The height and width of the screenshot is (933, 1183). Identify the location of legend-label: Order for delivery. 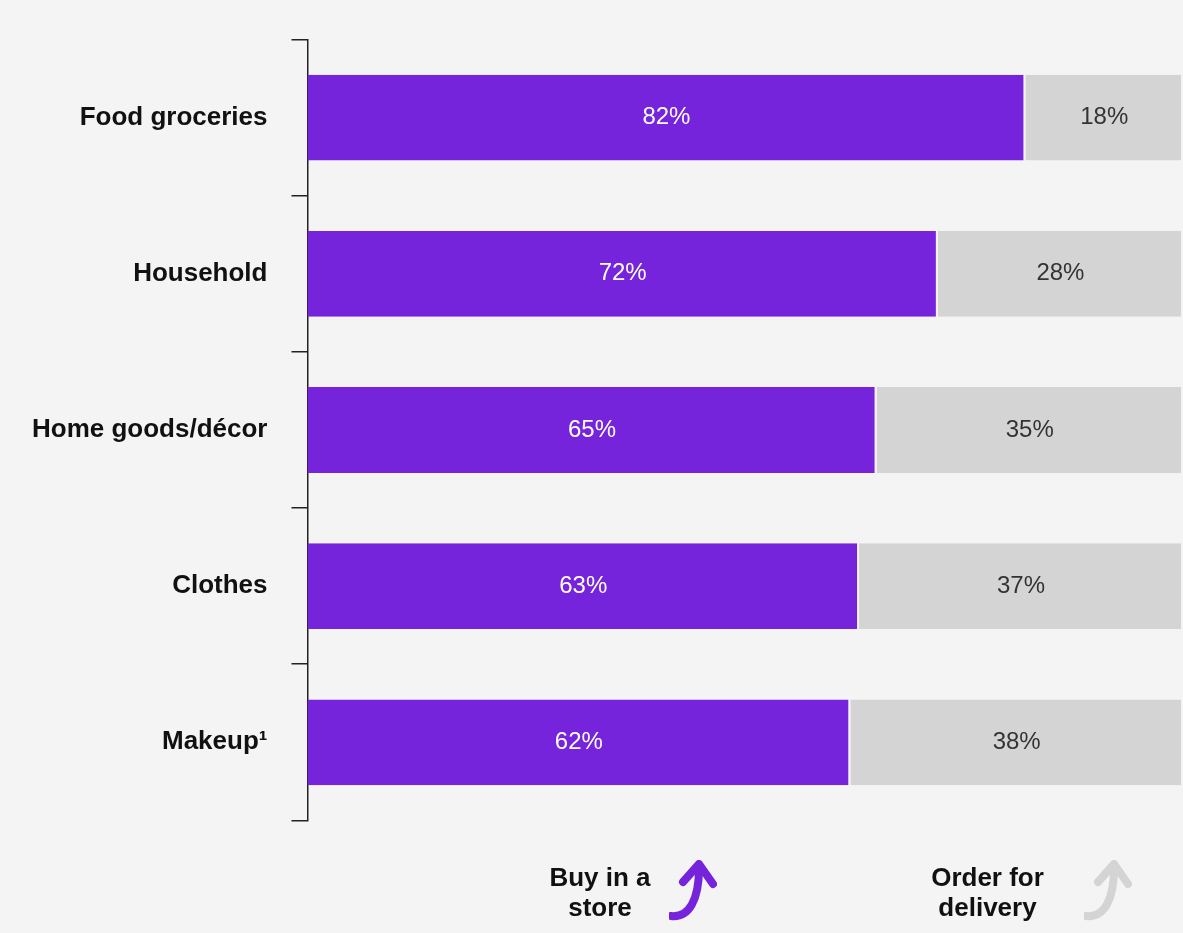
(987, 892).